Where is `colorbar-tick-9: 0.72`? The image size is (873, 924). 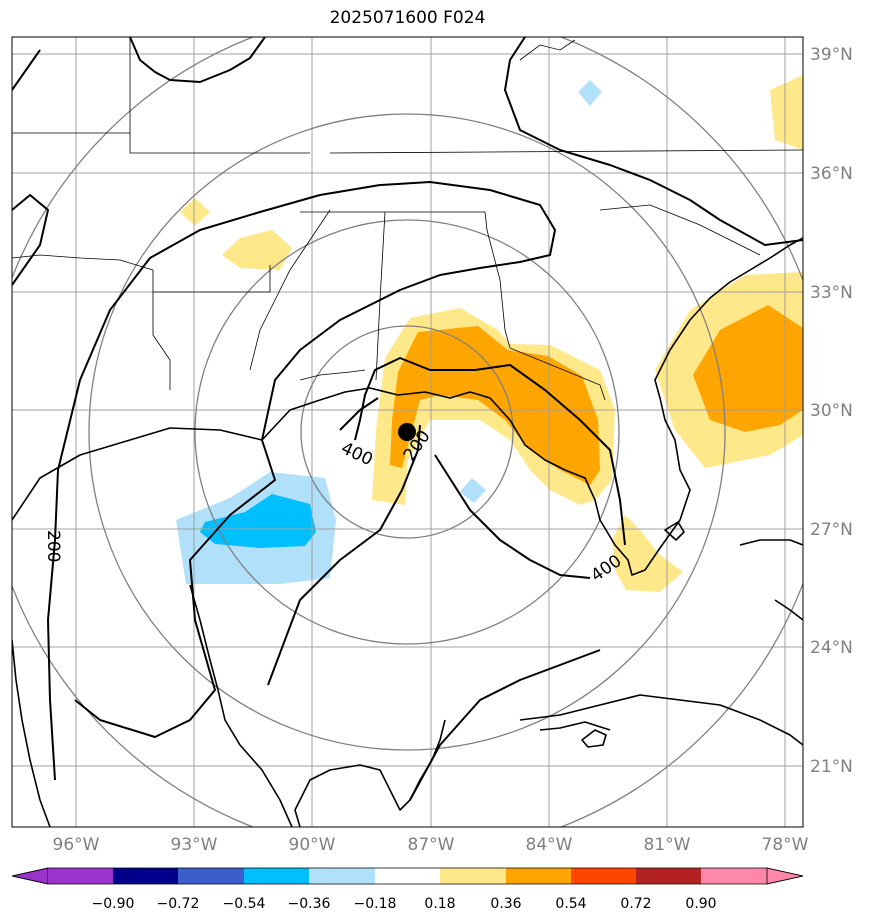 colorbar-tick-9: 0.72 is located at coordinates (635, 904).